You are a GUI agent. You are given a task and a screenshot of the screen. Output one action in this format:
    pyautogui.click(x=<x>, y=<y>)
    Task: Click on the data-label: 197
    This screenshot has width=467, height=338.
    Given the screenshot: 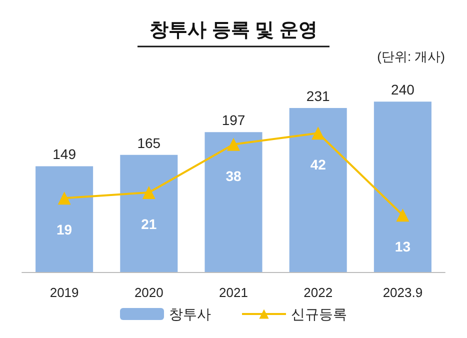 What is the action you would take?
    pyautogui.click(x=234, y=120)
    